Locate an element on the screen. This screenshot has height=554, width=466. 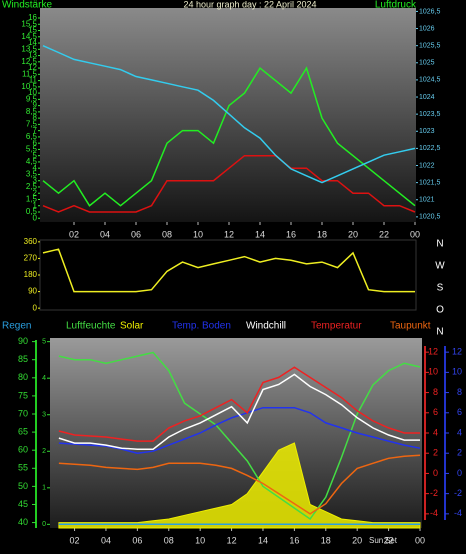
y-tick-label: 1024,5 is located at coordinates (430, 80).